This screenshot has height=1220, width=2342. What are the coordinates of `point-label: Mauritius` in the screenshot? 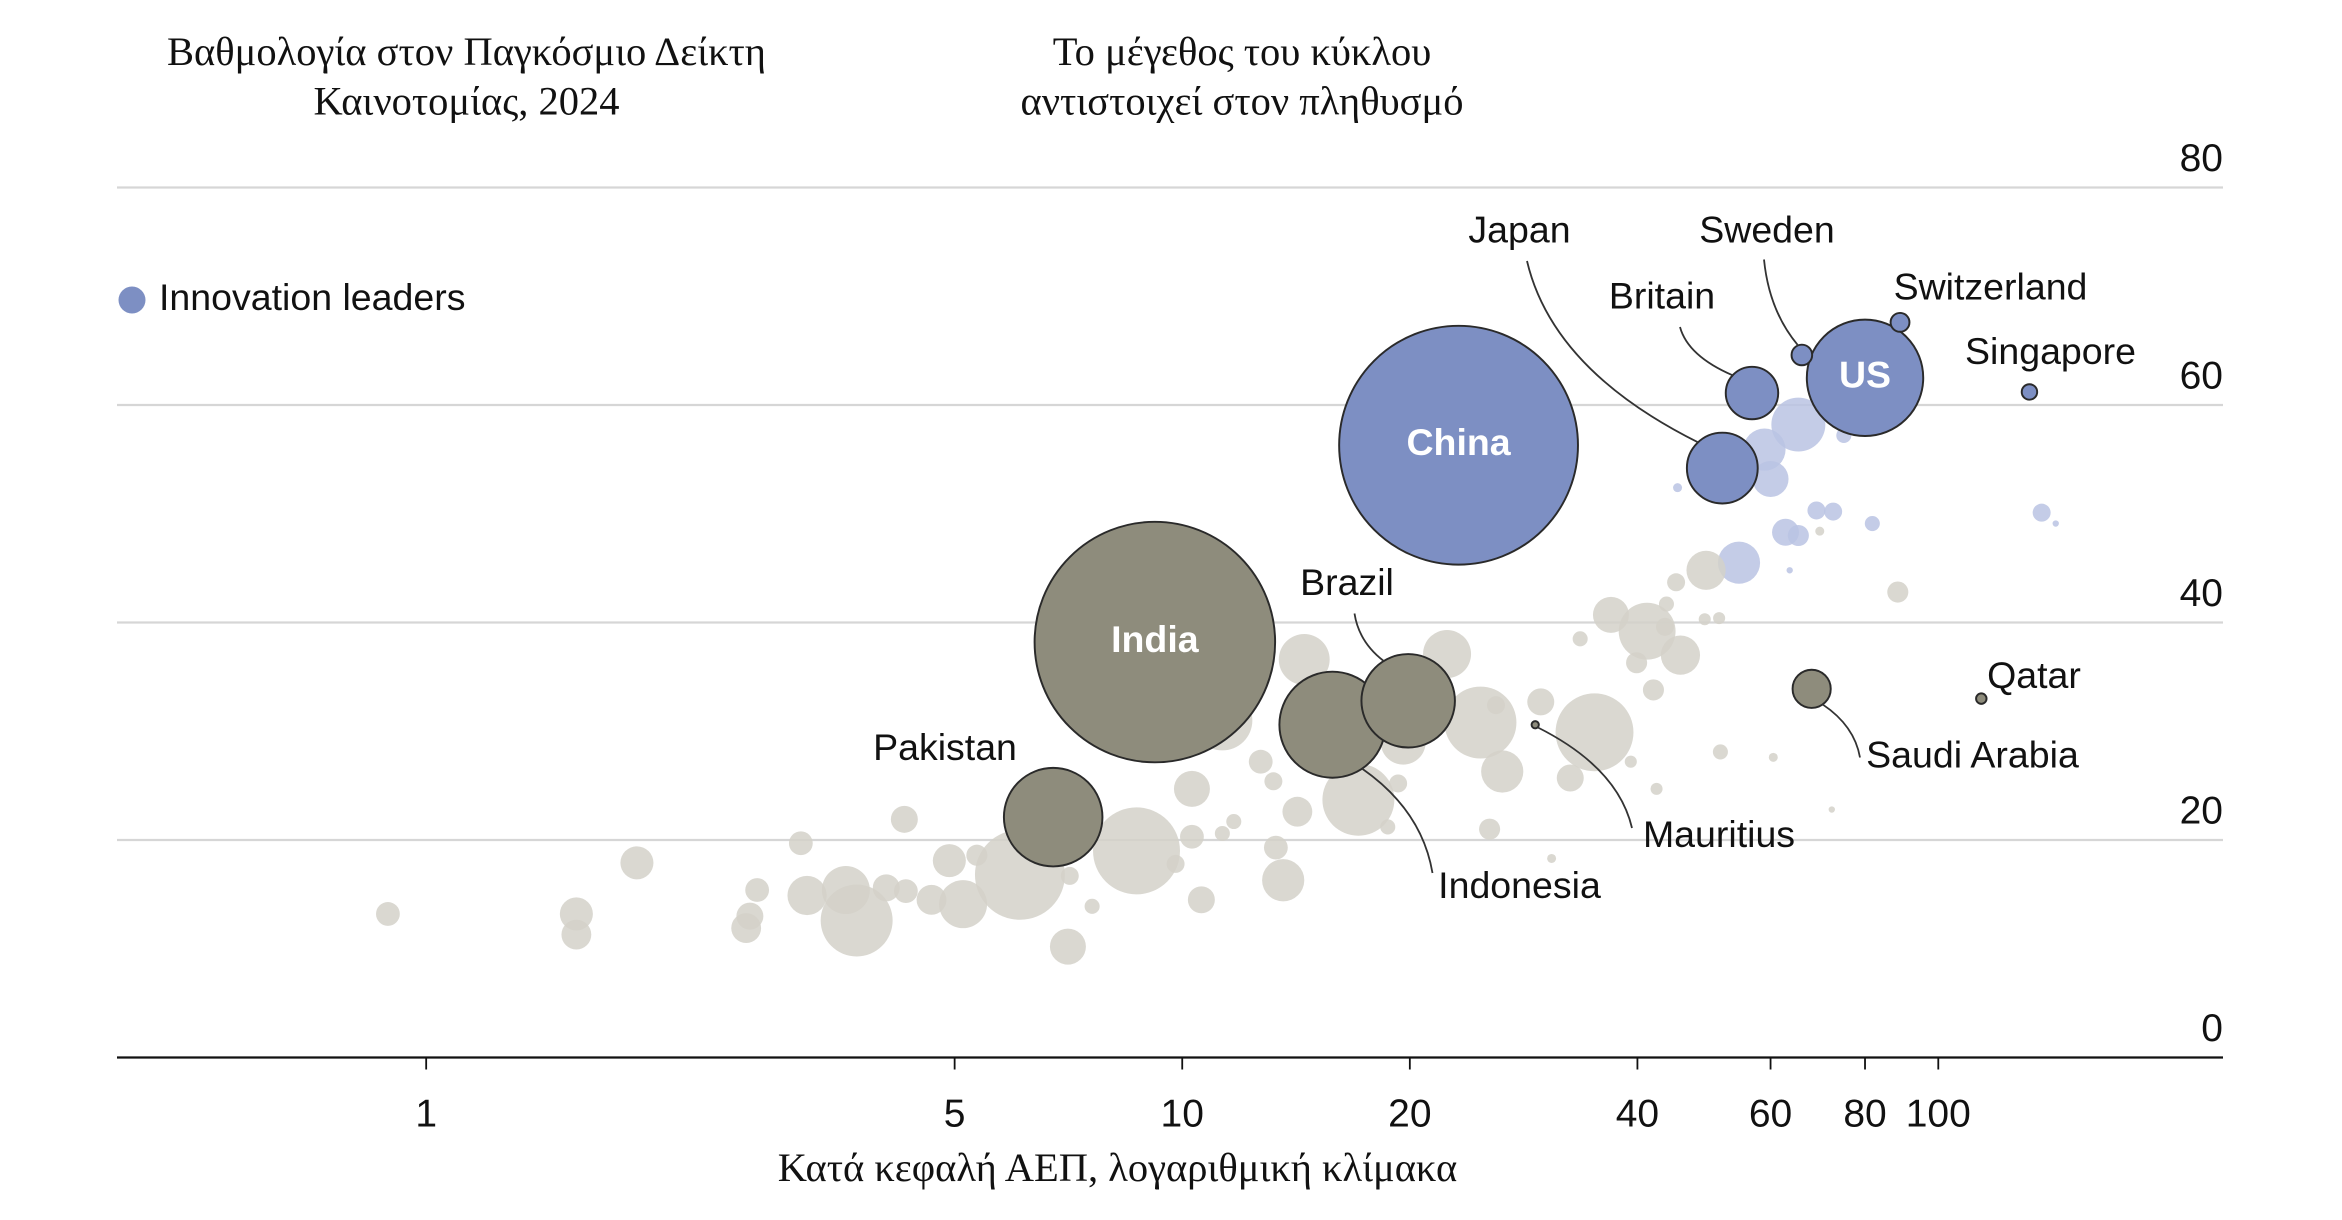 It's located at (1719, 834).